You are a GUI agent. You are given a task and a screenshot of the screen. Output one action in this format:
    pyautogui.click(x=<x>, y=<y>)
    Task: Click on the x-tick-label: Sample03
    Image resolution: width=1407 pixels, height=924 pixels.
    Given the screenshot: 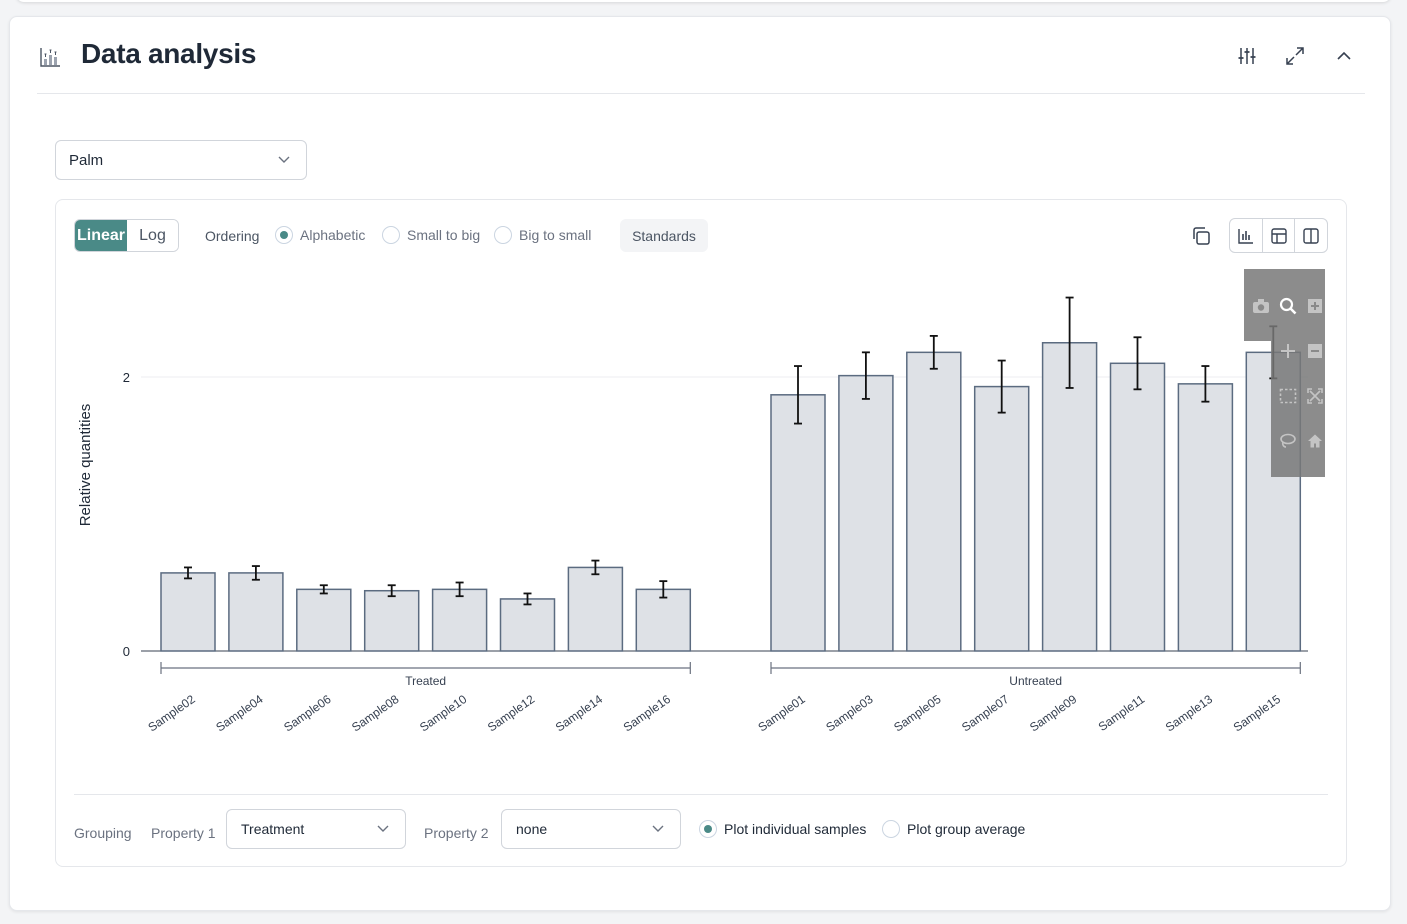 What is the action you would take?
    pyautogui.click(x=849, y=713)
    